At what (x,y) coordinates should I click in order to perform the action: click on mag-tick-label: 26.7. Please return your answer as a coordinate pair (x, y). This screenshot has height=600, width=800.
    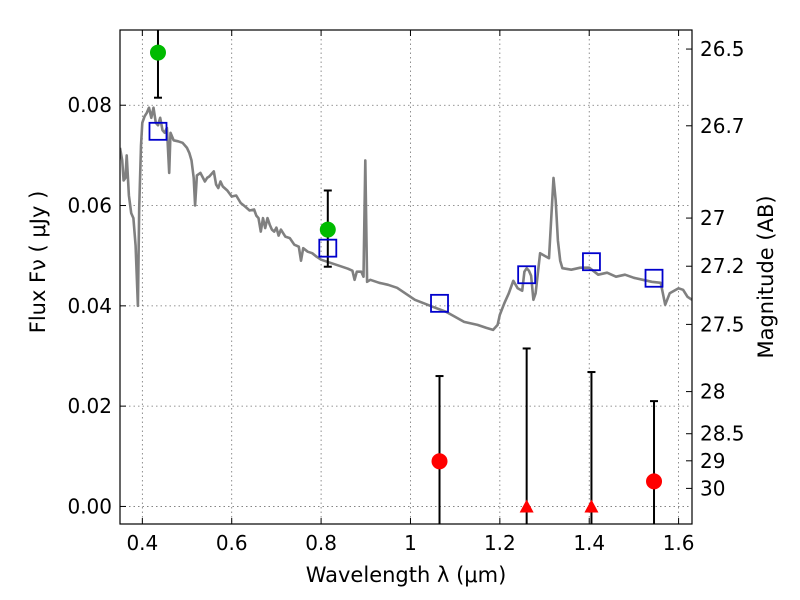
    Looking at the image, I should click on (722, 126).